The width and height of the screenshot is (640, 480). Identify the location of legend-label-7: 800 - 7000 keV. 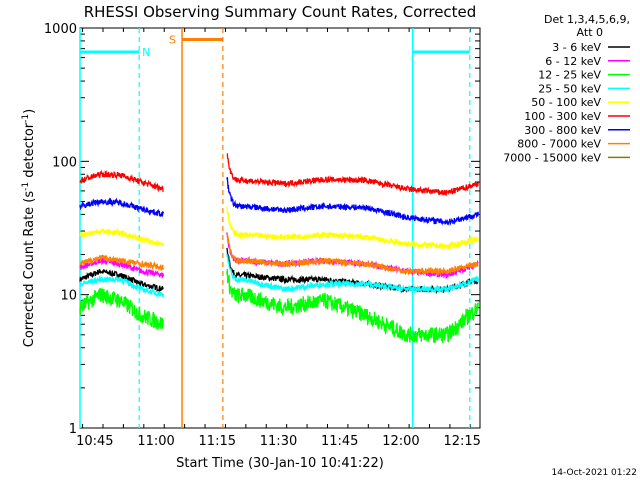
(559, 144).